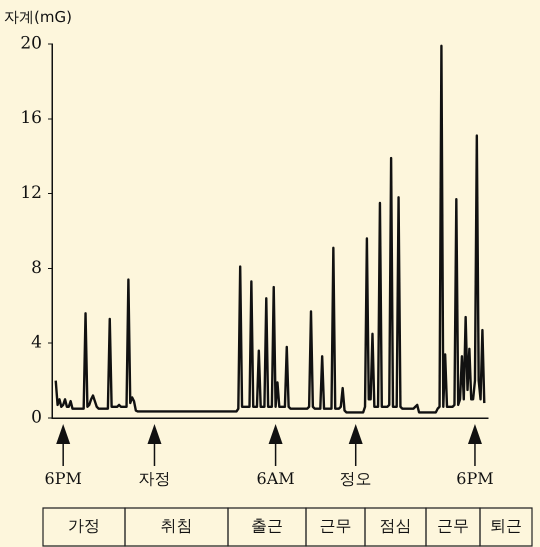 The height and width of the screenshot is (547, 540). What do you see at coordinates (267, 526) in the screenshot?
I see `text: 출근` at bounding box center [267, 526].